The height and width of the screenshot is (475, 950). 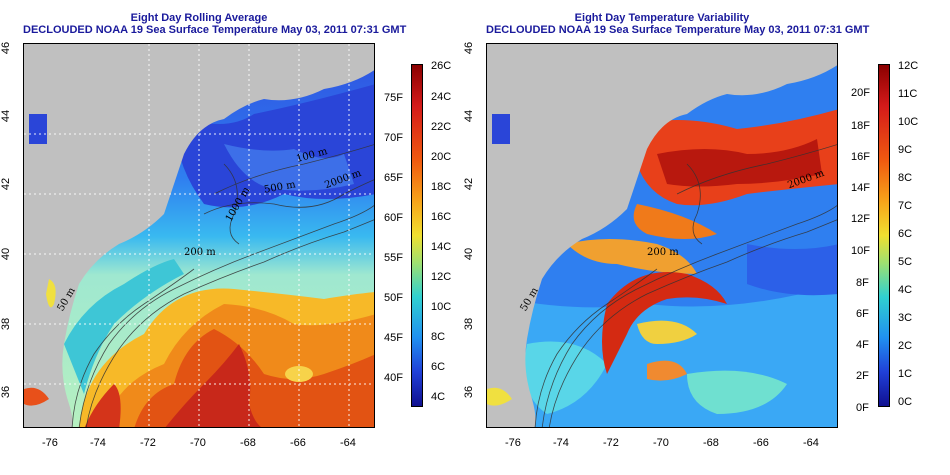 I want to click on right-cb-f-20: 20F, so click(x=860, y=93).